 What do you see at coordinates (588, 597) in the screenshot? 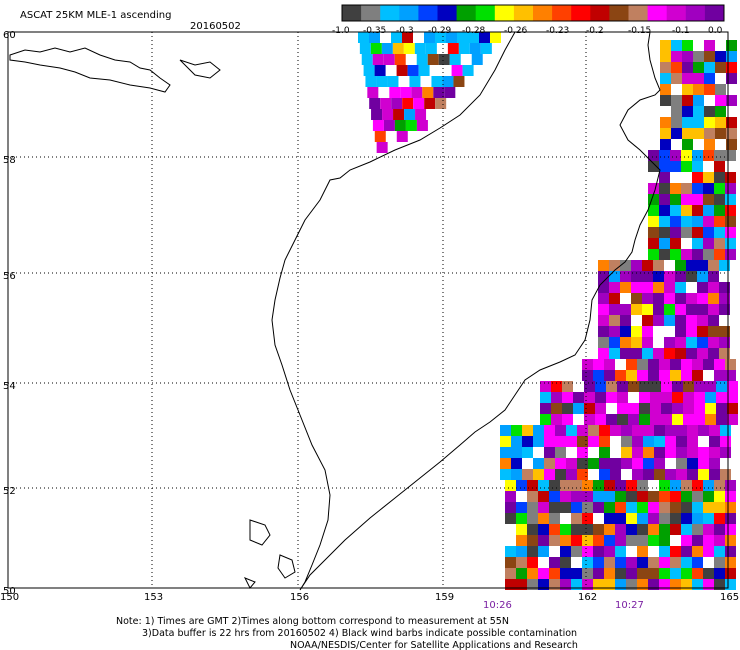
I see `longitude-label: 162` at bounding box center [588, 597].